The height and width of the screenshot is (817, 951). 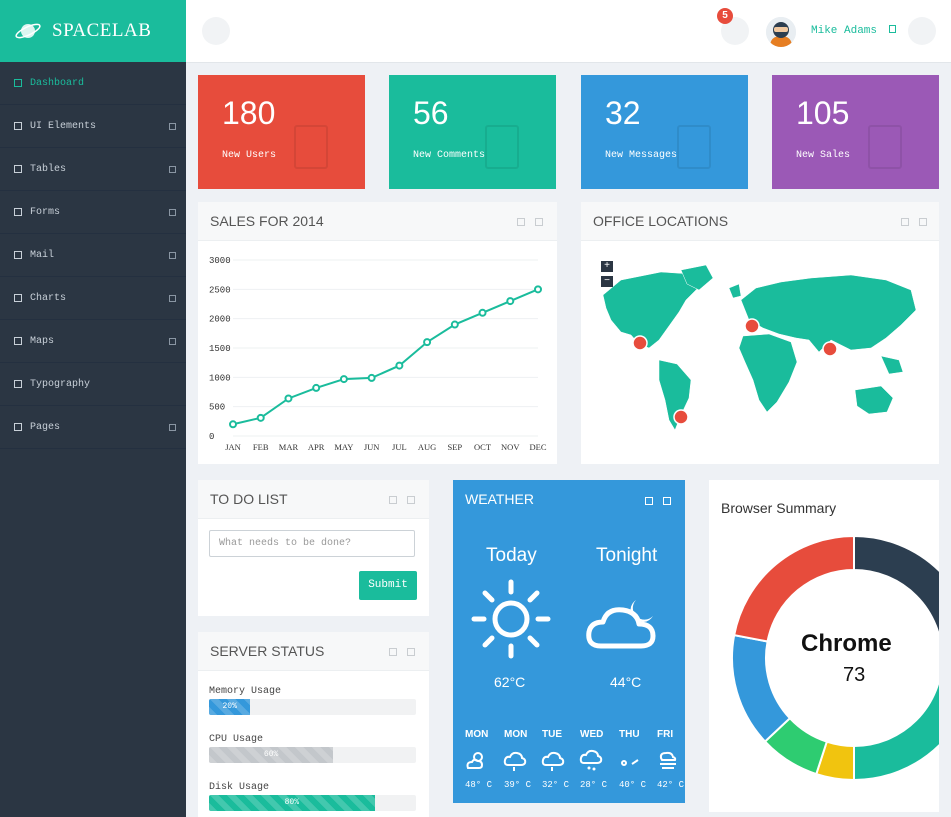 What do you see at coordinates (267, 651) in the screenshot?
I see `panel-title: SERVER STATUS` at bounding box center [267, 651].